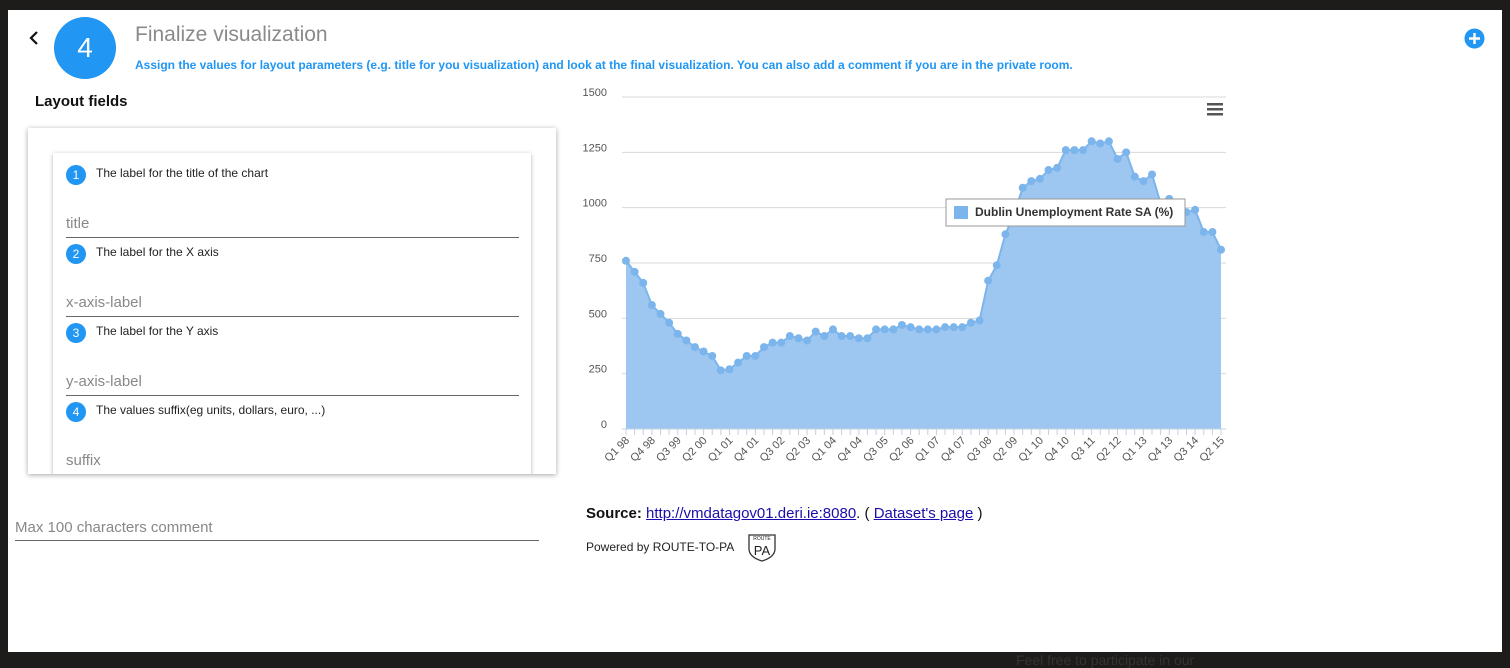 Image resolution: width=1510 pixels, height=668 pixels. What do you see at coordinates (824, 450) in the screenshot?
I see `x-tick-label: Q1 04` at bounding box center [824, 450].